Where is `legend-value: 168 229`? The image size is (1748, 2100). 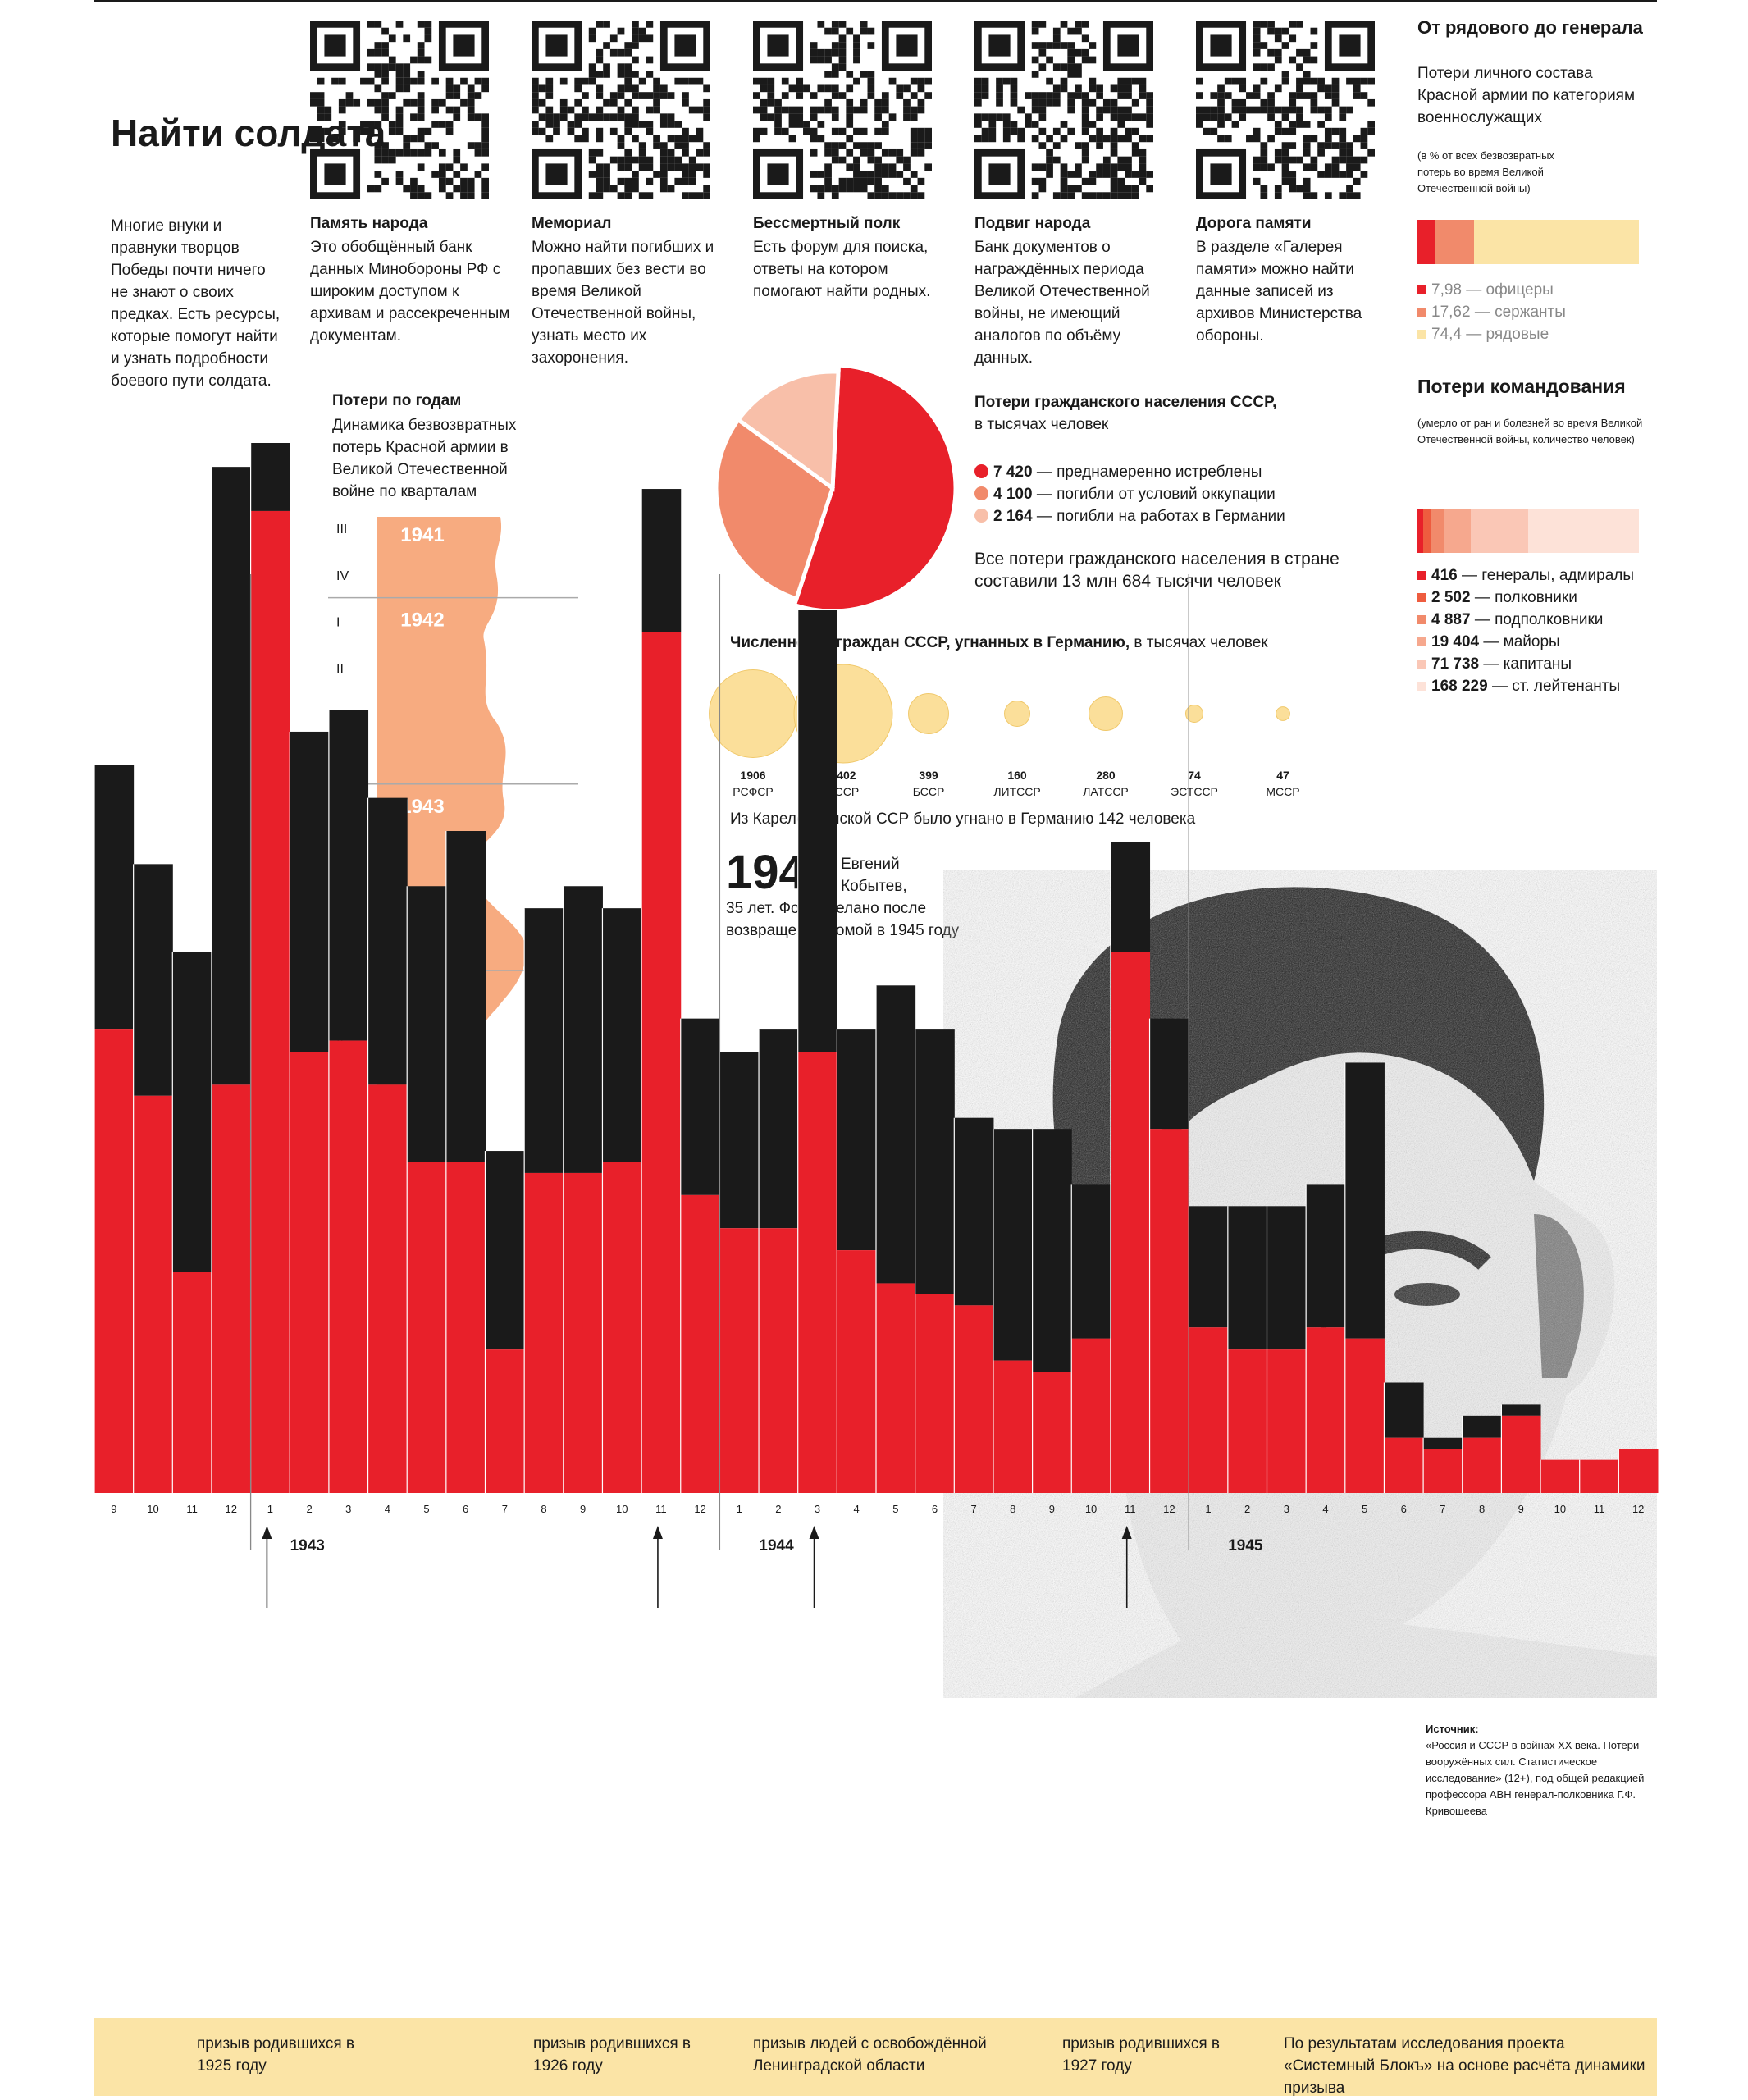
legend-value: 168 229 is located at coordinates (1459, 687).